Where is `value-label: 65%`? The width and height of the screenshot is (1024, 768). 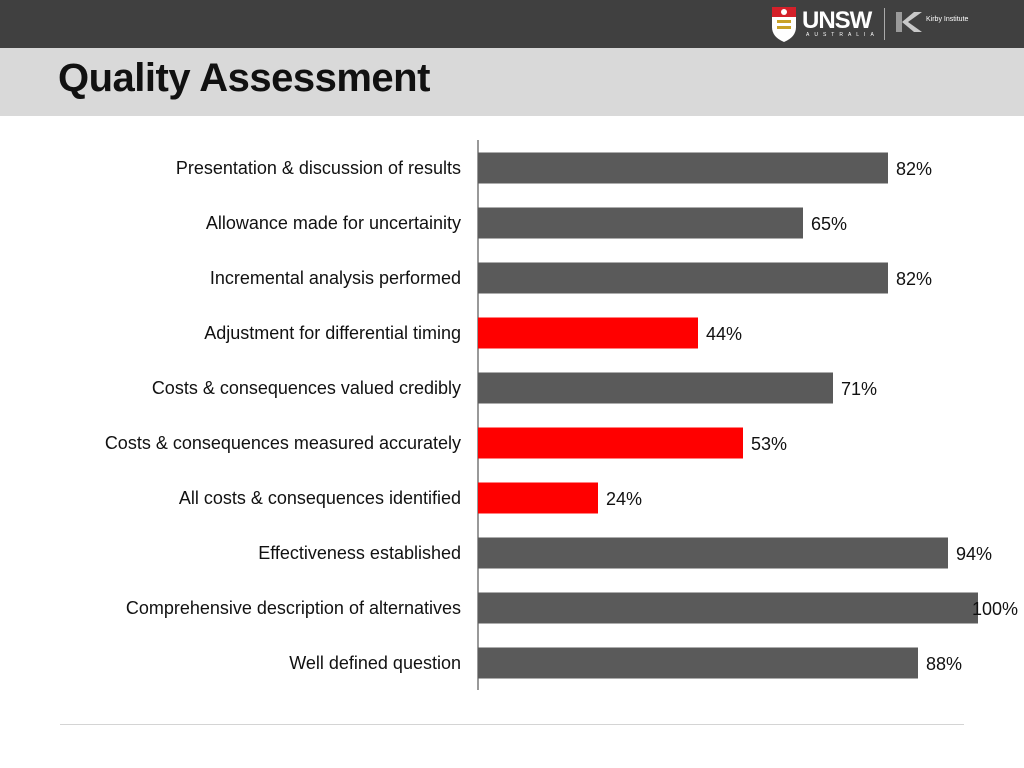
value-label: 65% is located at coordinates (829, 224).